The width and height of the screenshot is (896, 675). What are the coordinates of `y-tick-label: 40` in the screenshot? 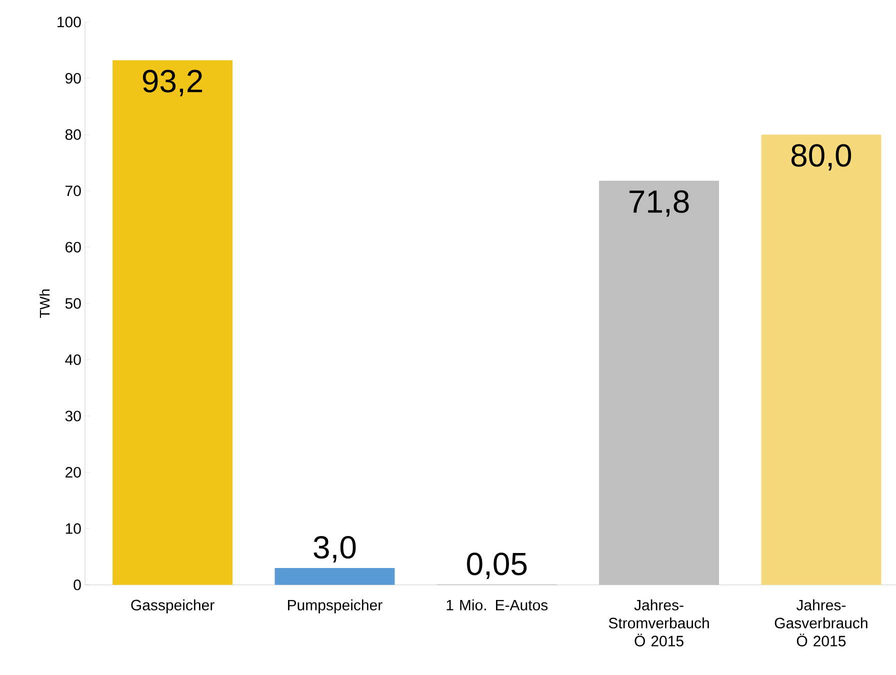 It's located at (73, 360).